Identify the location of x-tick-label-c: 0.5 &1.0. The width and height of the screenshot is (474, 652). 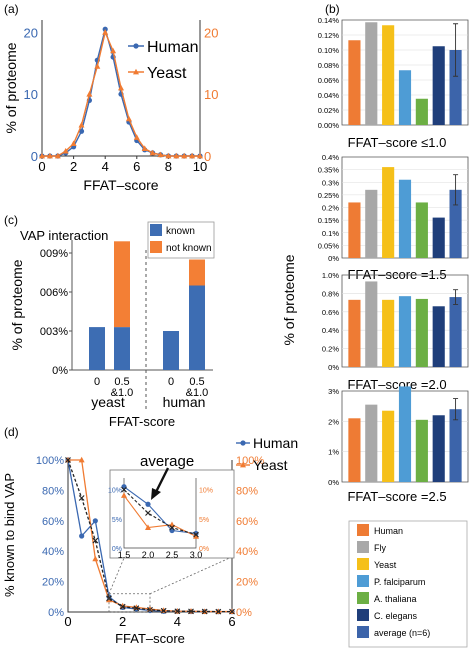
(122, 387).